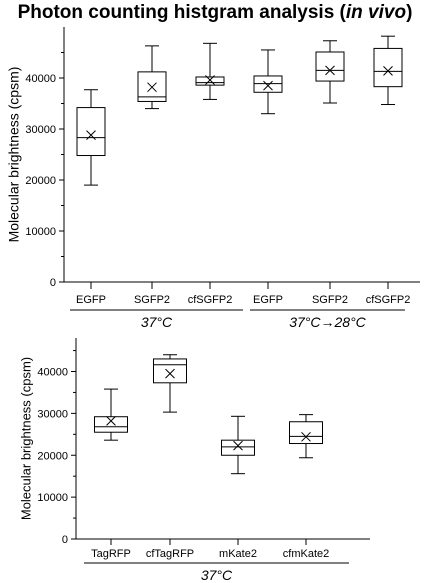 The height and width of the screenshot is (583, 430). I want to click on group-label: 37°C→28°C, so click(327, 322).